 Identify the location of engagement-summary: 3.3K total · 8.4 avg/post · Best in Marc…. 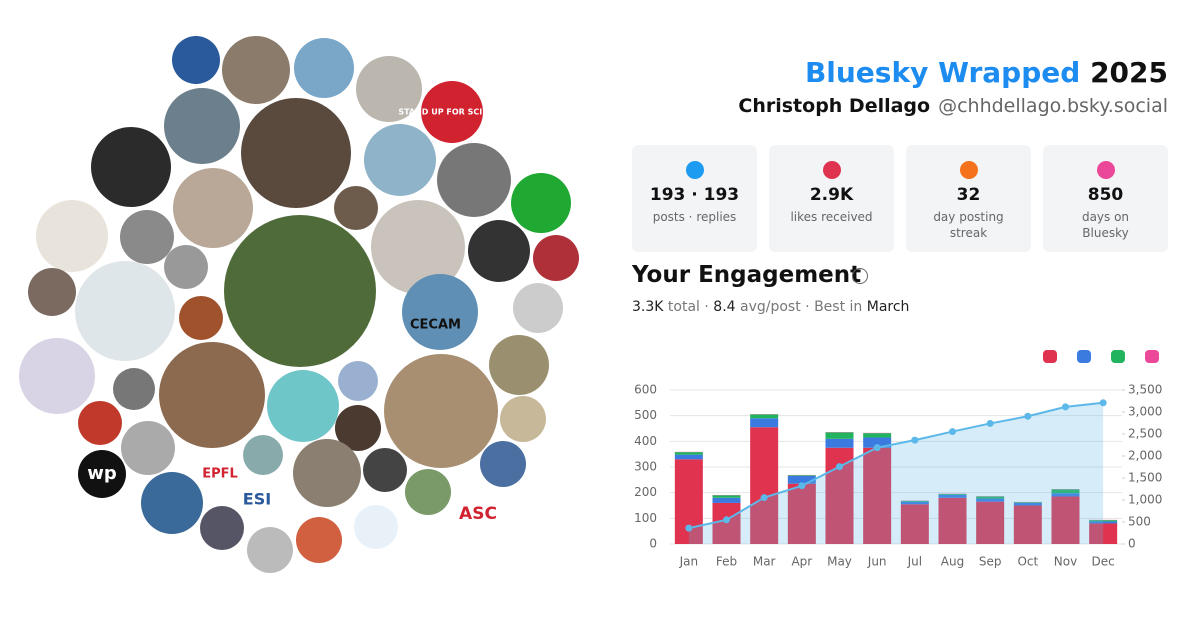
(770, 307).